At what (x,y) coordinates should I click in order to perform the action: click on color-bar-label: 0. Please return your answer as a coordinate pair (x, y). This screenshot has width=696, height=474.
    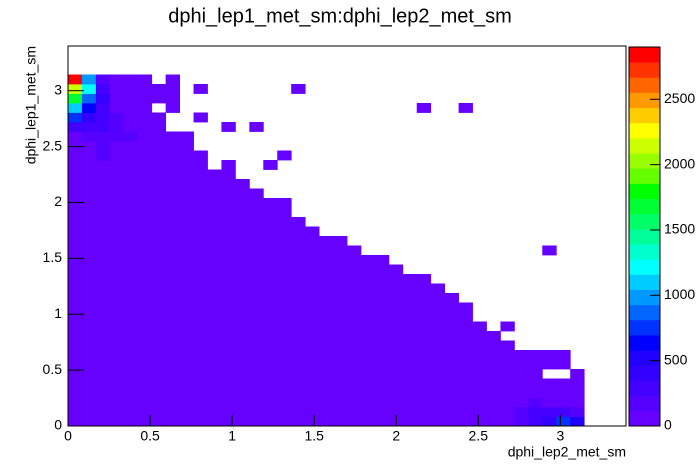
    Looking at the image, I should click on (668, 425).